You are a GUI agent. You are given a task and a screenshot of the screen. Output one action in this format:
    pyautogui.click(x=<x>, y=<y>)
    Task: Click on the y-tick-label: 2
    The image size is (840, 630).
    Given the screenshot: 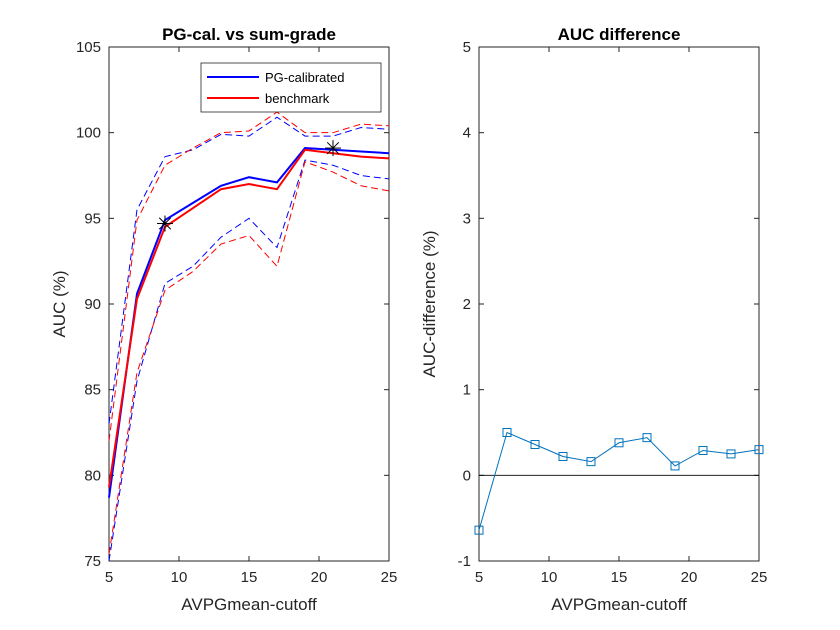 What is the action you would take?
    pyautogui.click(x=467, y=304)
    